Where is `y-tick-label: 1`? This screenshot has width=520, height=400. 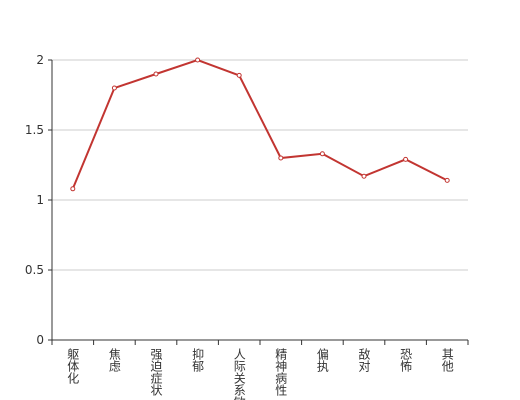 y-tick-label: 1 is located at coordinates (40, 200).